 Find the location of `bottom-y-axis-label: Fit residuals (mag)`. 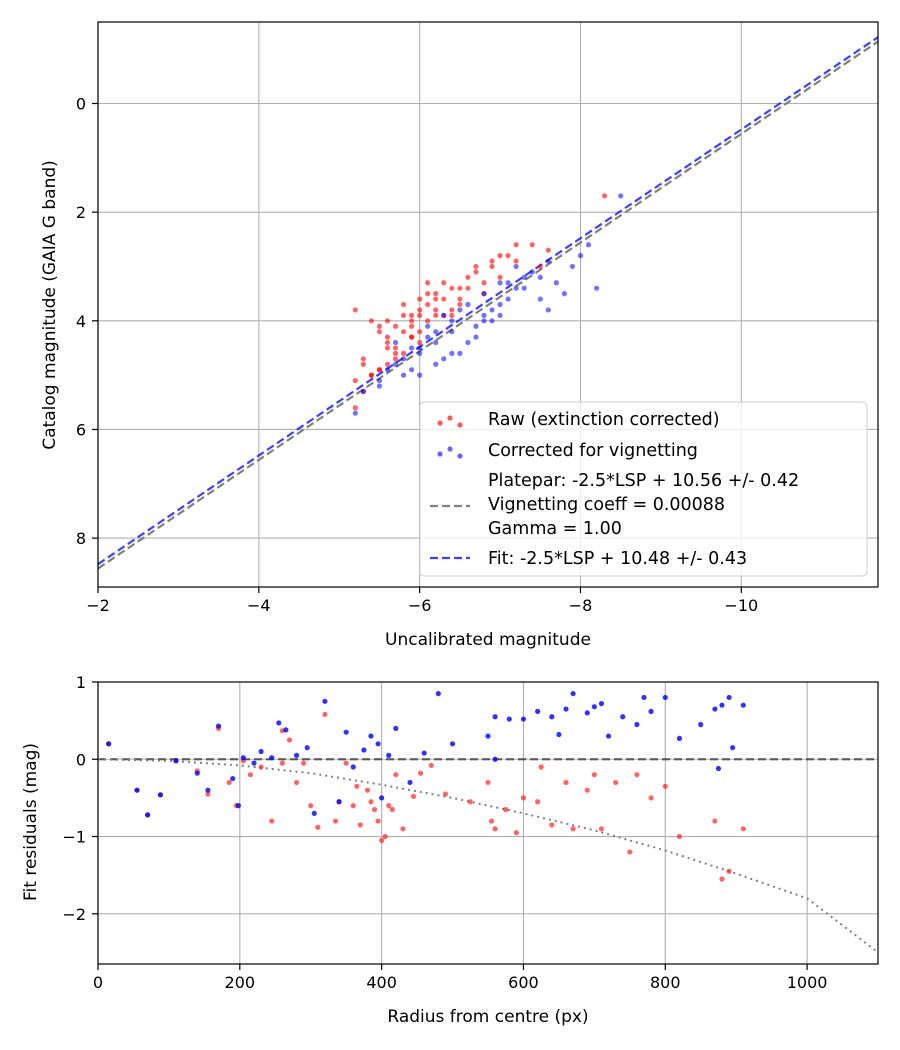

bottom-y-axis-label: Fit residuals (mag) is located at coordinates (31, 822).